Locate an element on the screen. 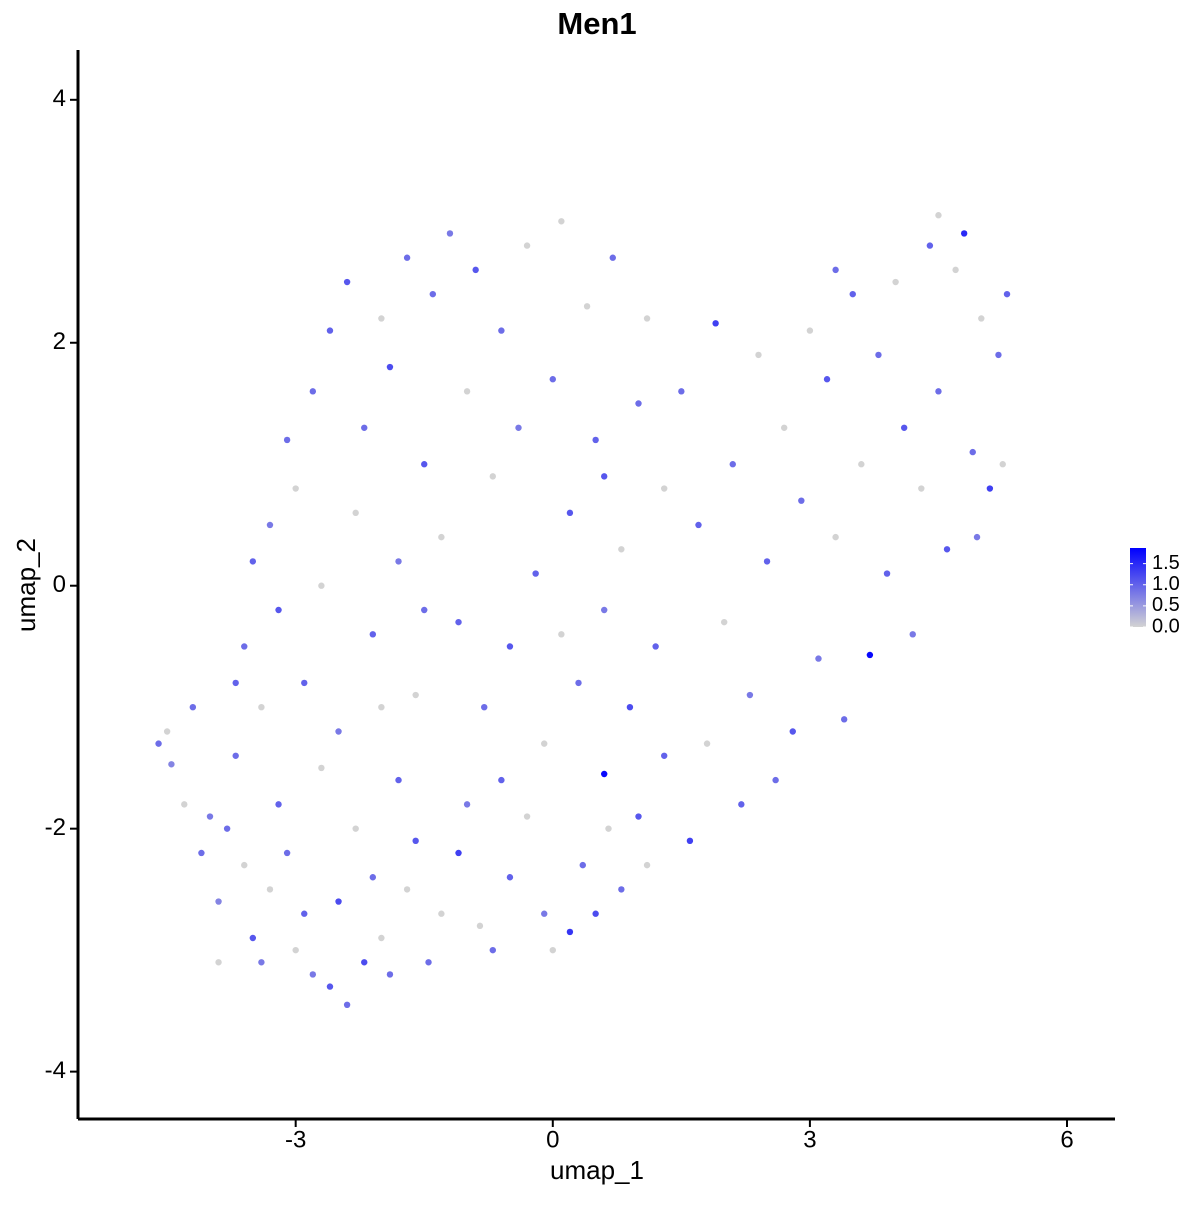 This screenshot has width=1200, height=1205. y-tick-label: 4 is located at coordinates (59, 98).